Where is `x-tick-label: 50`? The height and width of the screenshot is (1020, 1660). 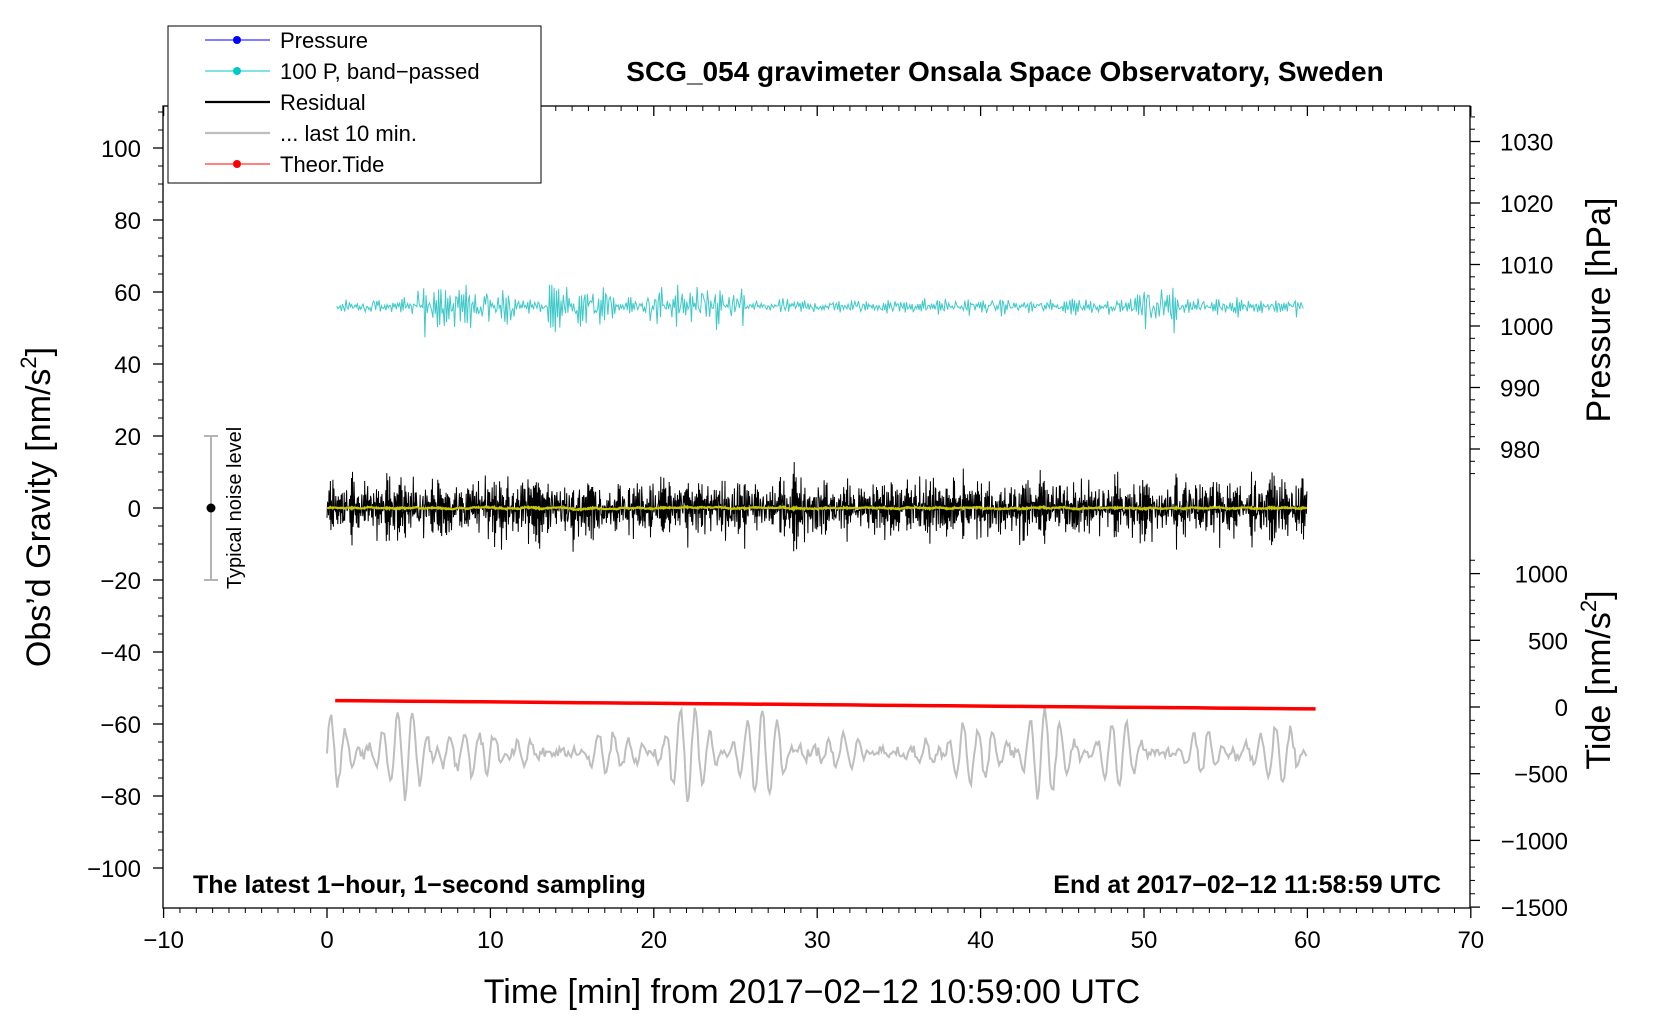 x-tick-label: 50 is located at coordinates (1144, 940).